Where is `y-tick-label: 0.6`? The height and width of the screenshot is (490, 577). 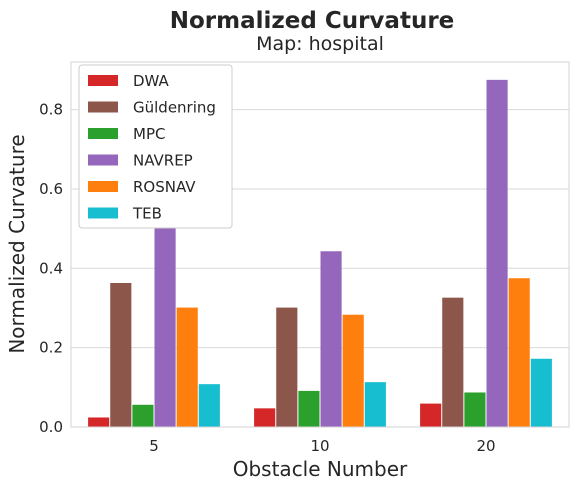 y-tick-label: 0.6 is located at coordinates (51, 189).